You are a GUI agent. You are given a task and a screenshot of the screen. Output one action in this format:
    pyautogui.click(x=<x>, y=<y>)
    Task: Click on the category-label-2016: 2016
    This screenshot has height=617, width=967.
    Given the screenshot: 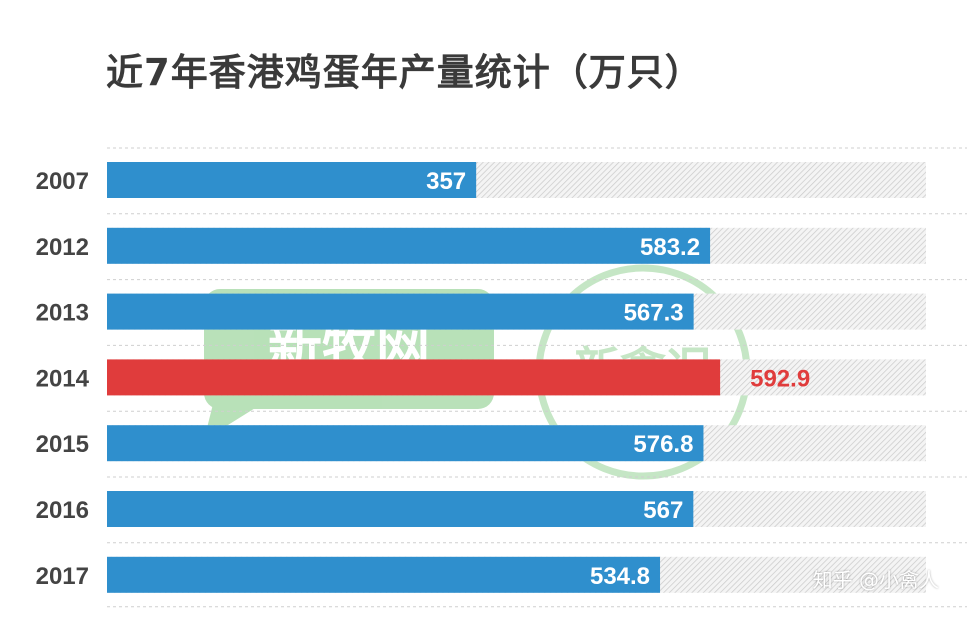 What is the action you would take?
    pyautogui.click(x=62, y=510)
    